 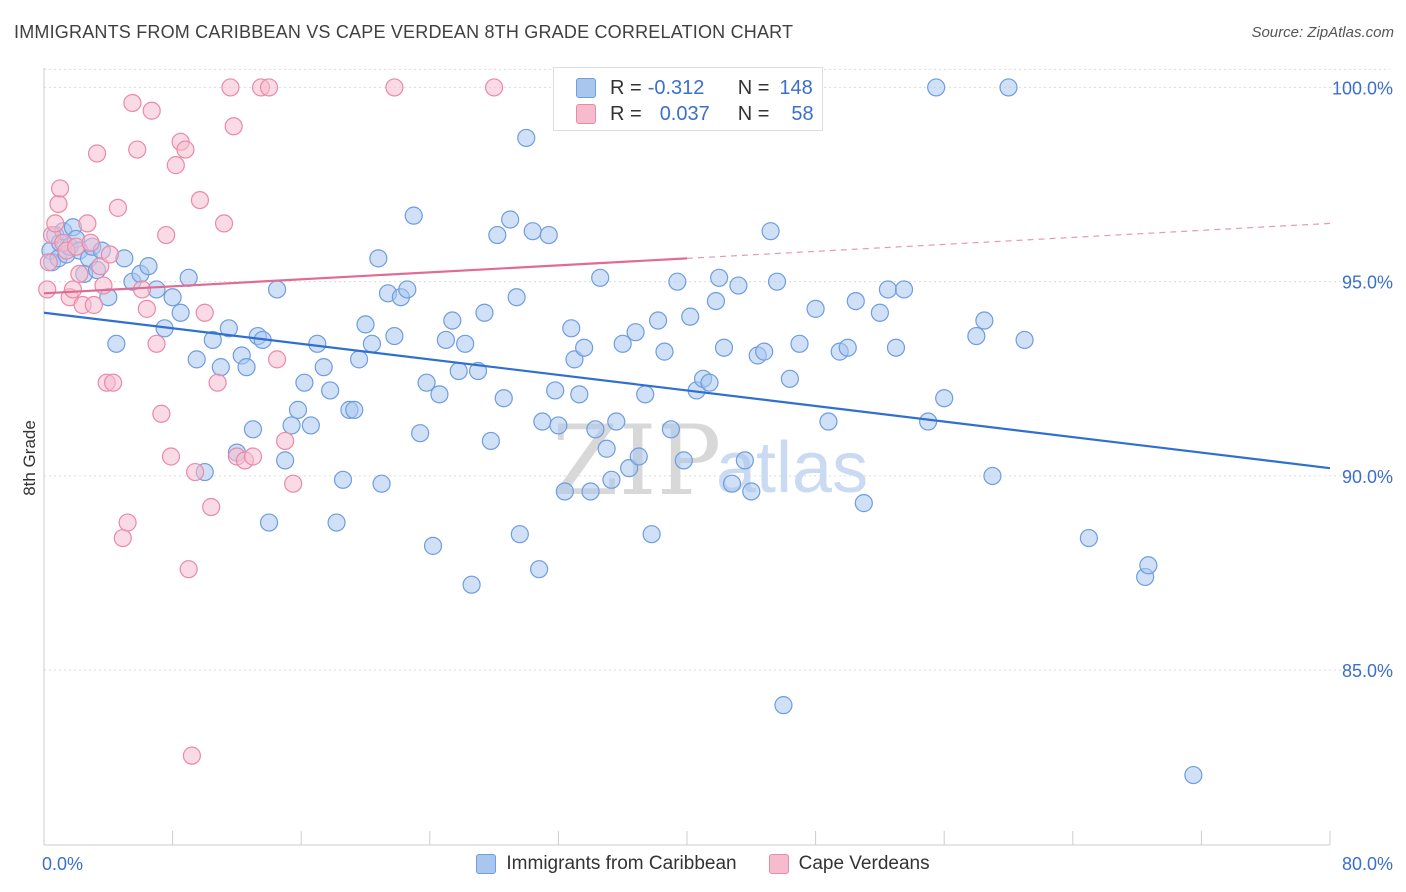 I want to click on legend-label-caribbean: Immigrants from Caribbean, so click(x=621, y=863).